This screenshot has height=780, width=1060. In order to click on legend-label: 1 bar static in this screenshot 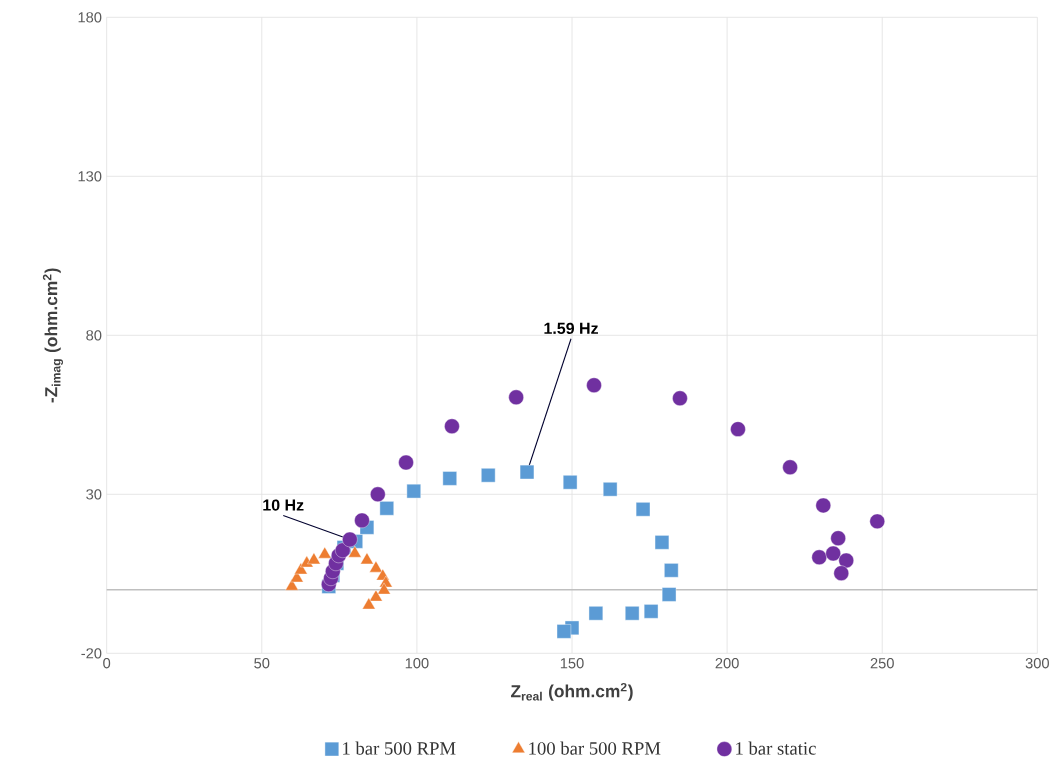, I will do `click(776, 748)`.